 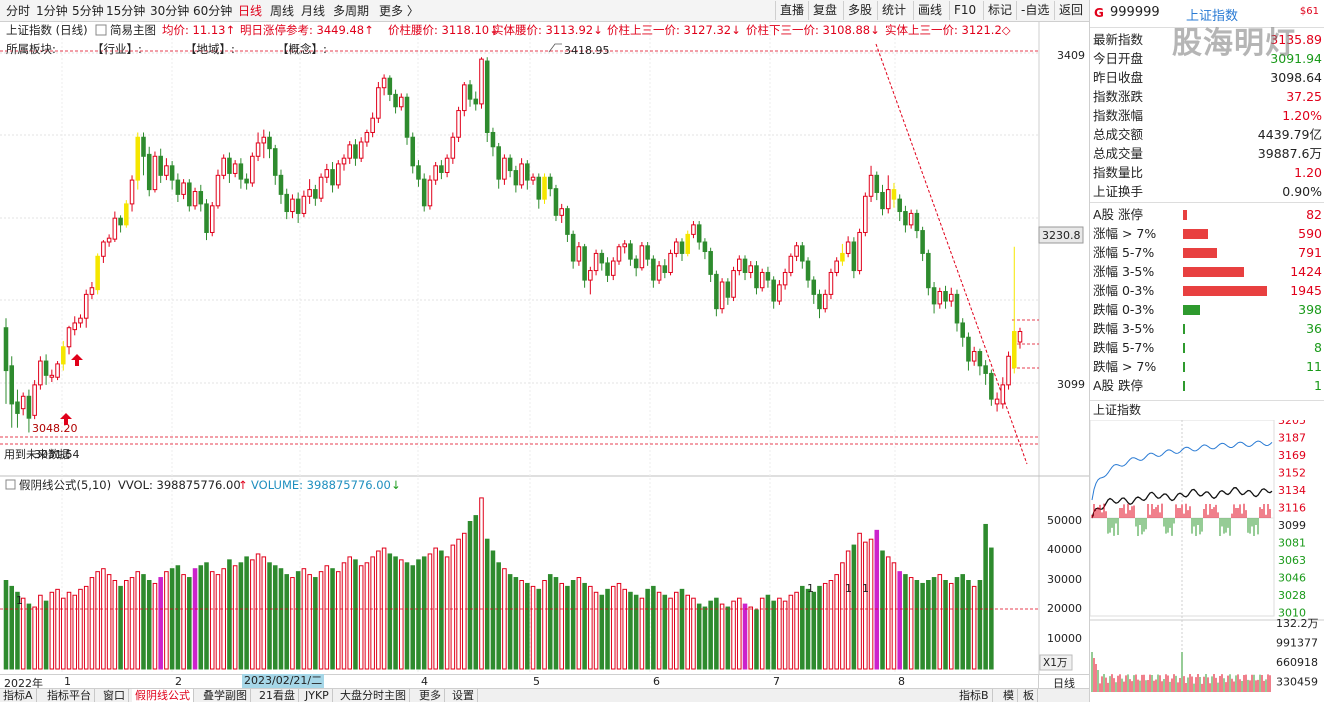 What do you see at coordinates (313, 11) in the screenshot?
I see `period-tab-monthly: 月线` at bounding box center [313, 11].